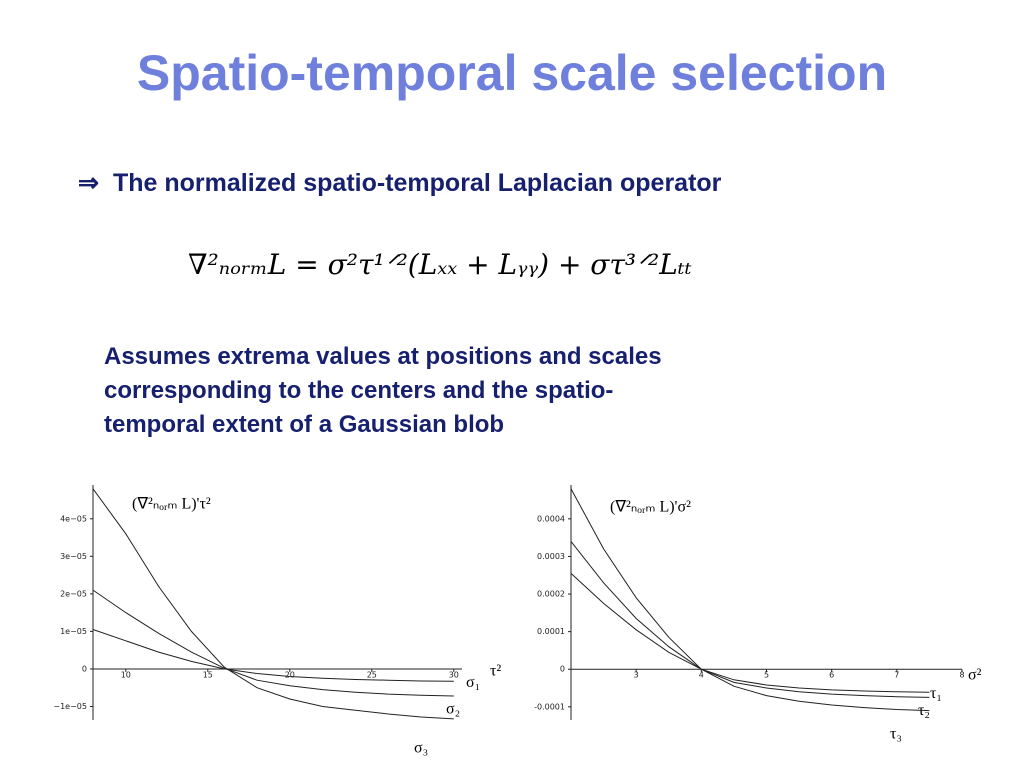  I want to click on x-tick-label: 15, so click(208, 674).